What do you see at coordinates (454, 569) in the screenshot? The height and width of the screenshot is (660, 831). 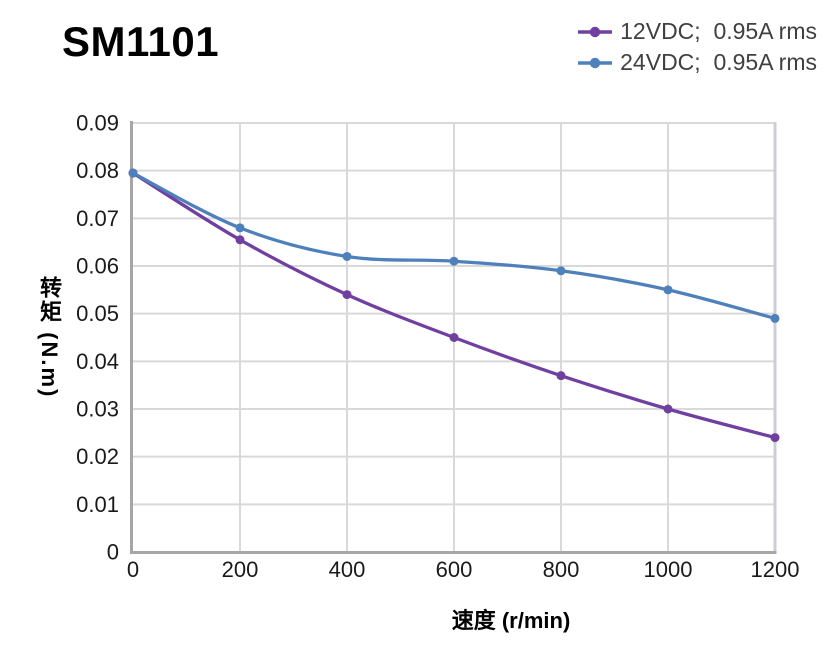 I see `x-tick-label: 600` at bounding box center [454, 569].